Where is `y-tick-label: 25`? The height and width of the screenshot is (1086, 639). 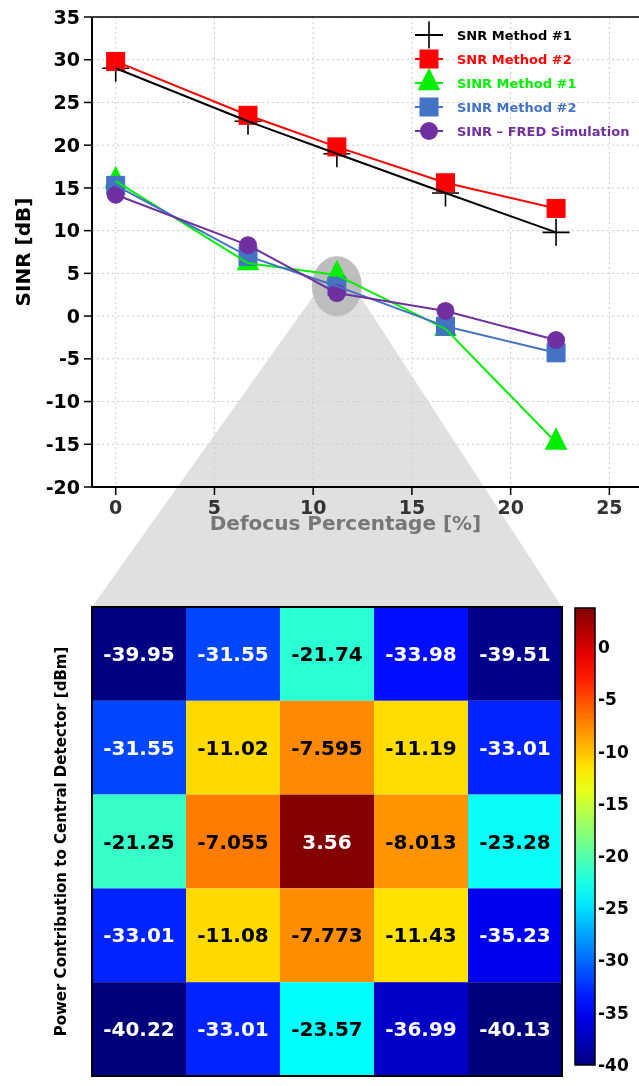
y-tick-label: 25 is located at coordinates (66, 102).